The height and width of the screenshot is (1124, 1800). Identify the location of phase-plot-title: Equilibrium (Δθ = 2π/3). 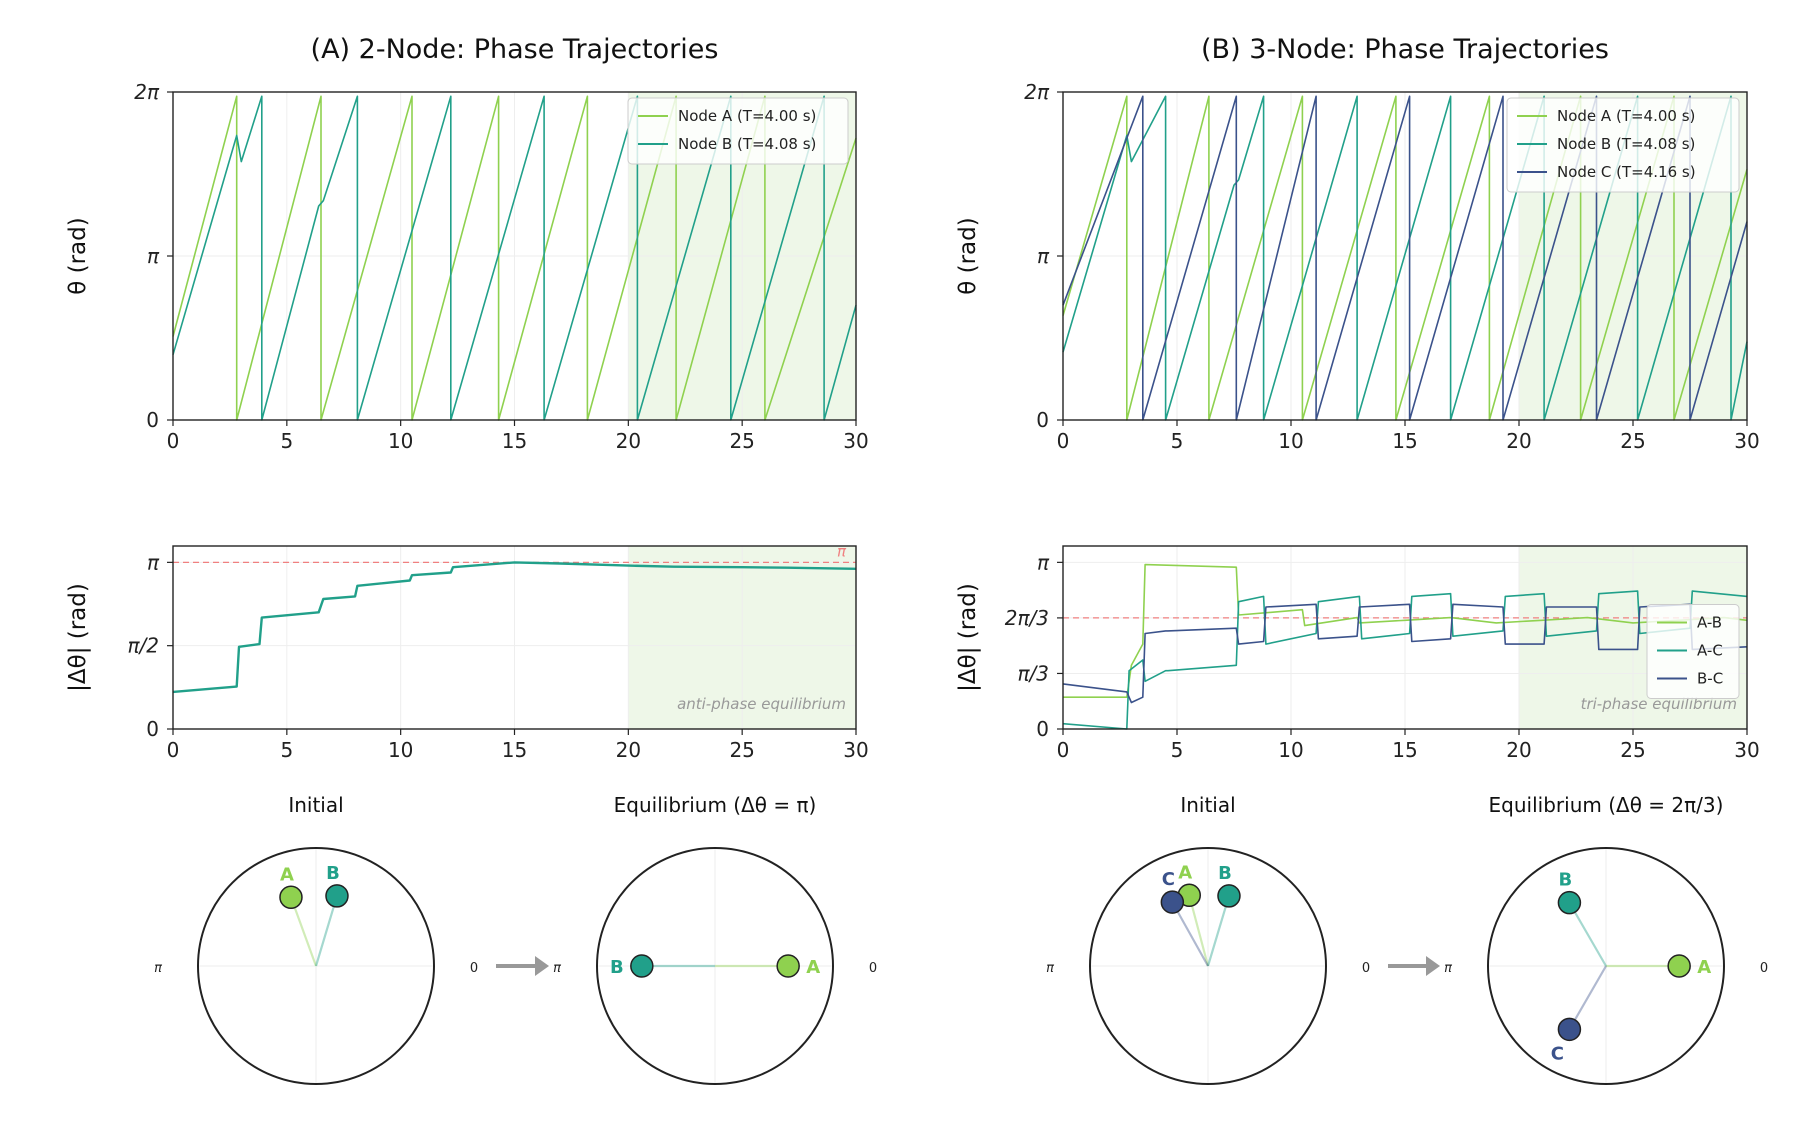
(1606, 805).